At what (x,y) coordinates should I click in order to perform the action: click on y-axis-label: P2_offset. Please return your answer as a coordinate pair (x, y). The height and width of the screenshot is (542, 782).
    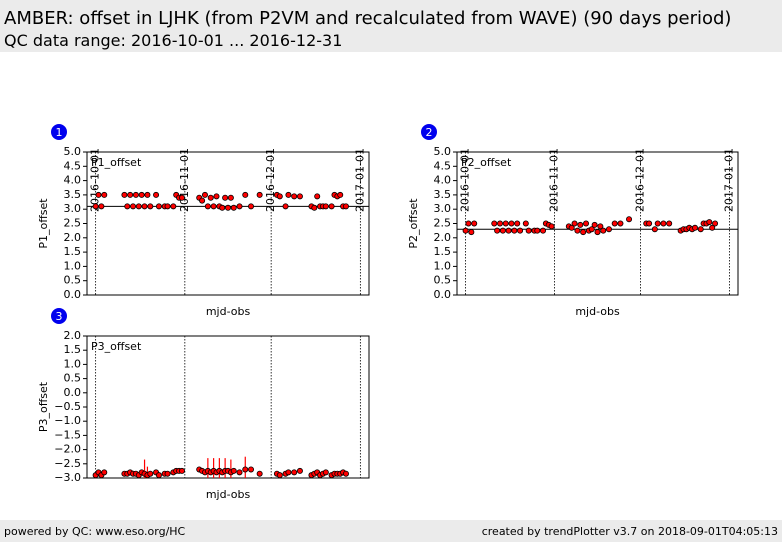
    Looking at the image, I should click on (413, 223).